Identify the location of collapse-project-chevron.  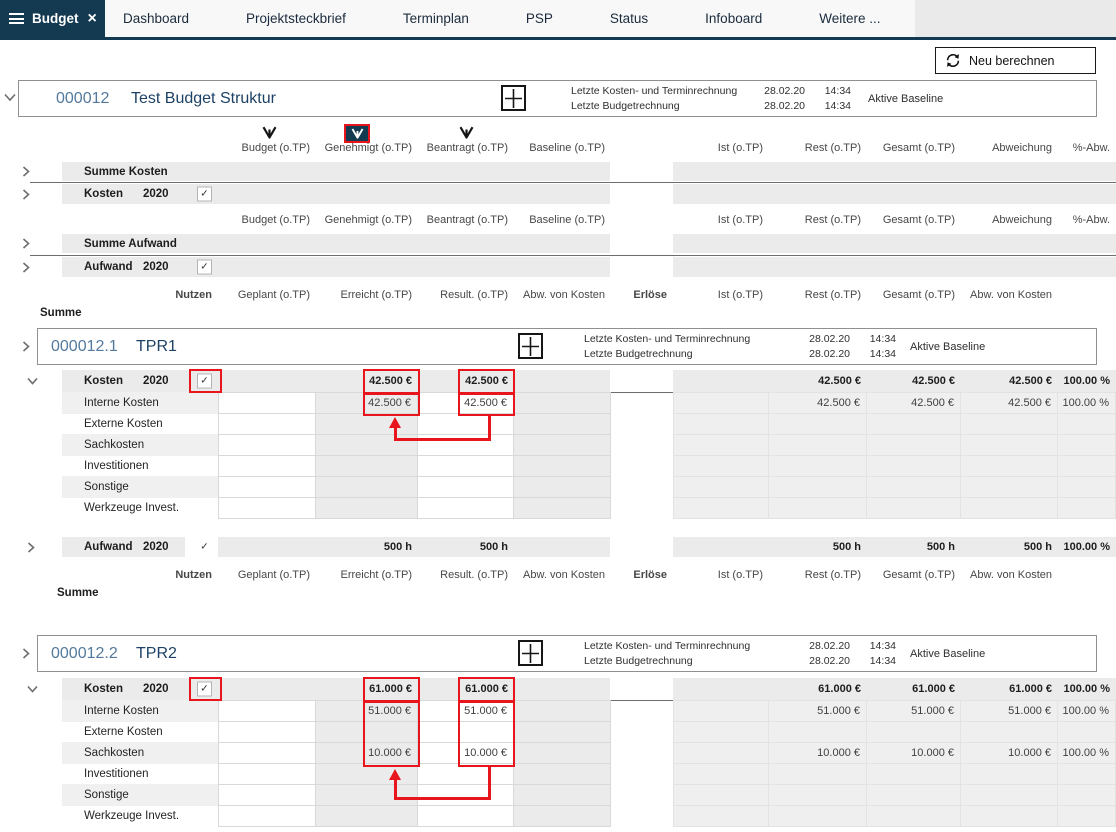
(10, 97).